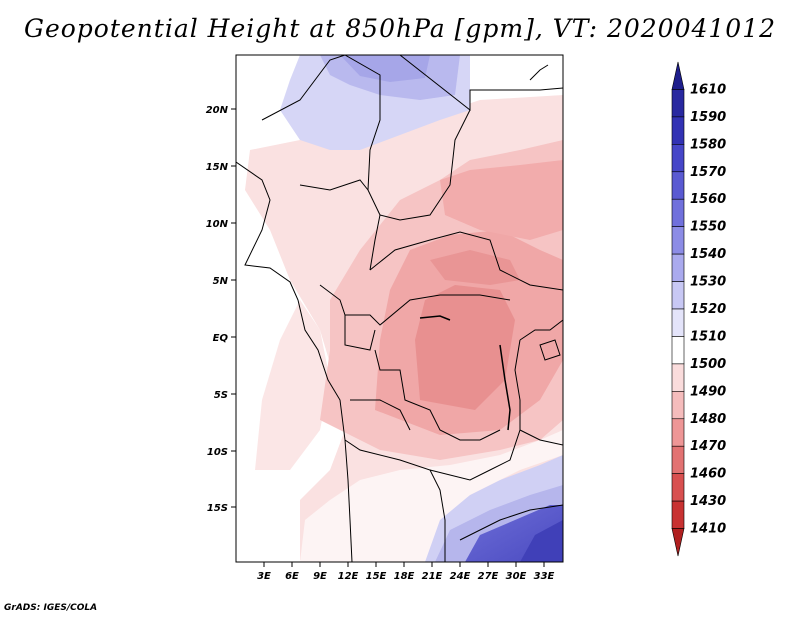  What do you see at coordinates (488, 576) in the screenshot?
I see `lon-label: 27E` at bounding box center [488, 576].